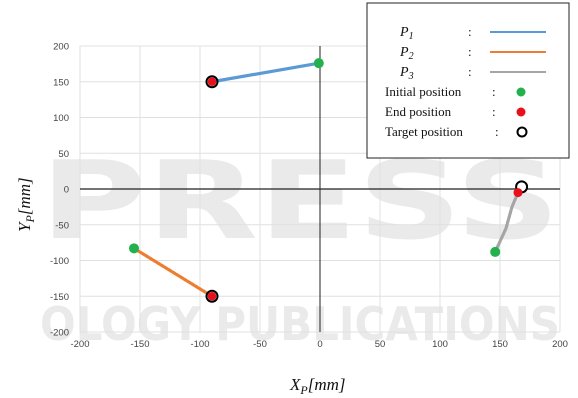 This screenshot has height=398, width=578. I want to click on x-axis-title-unit: [mm], so click(327, 384).